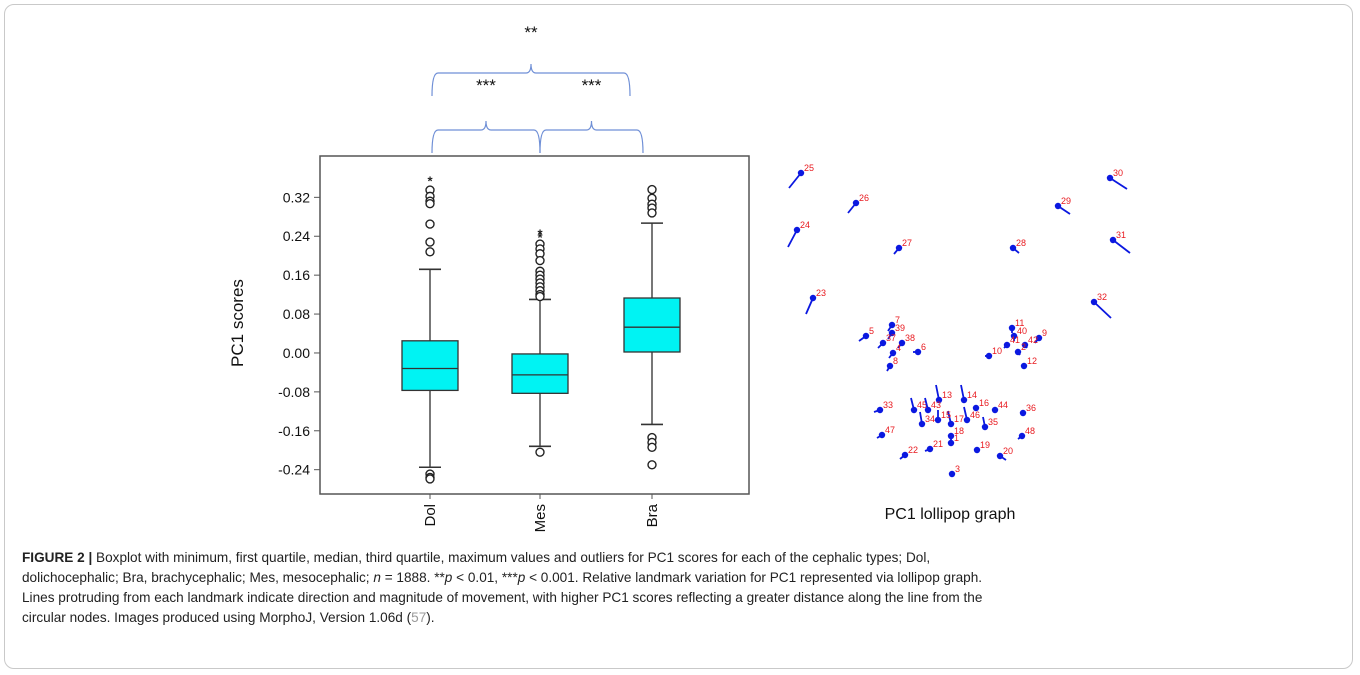 The image size is (1360, 675). Describe the element at coordinates (419, 617) in the screenshot. I see `citation-link: 57` at that location.